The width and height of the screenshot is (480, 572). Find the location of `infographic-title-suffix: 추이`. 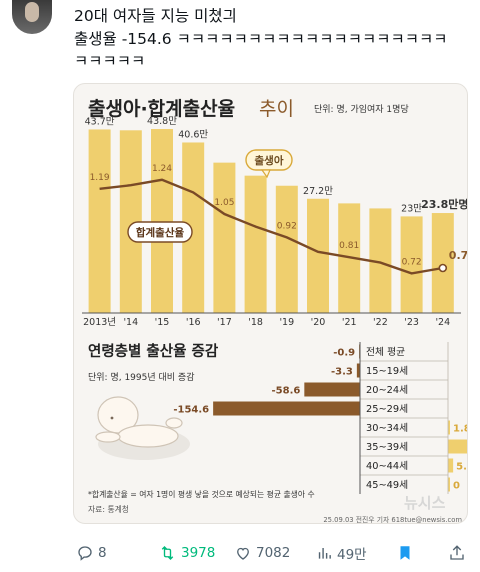

infographic-title-suffix: 추이 is located at coordinates (276, 109).